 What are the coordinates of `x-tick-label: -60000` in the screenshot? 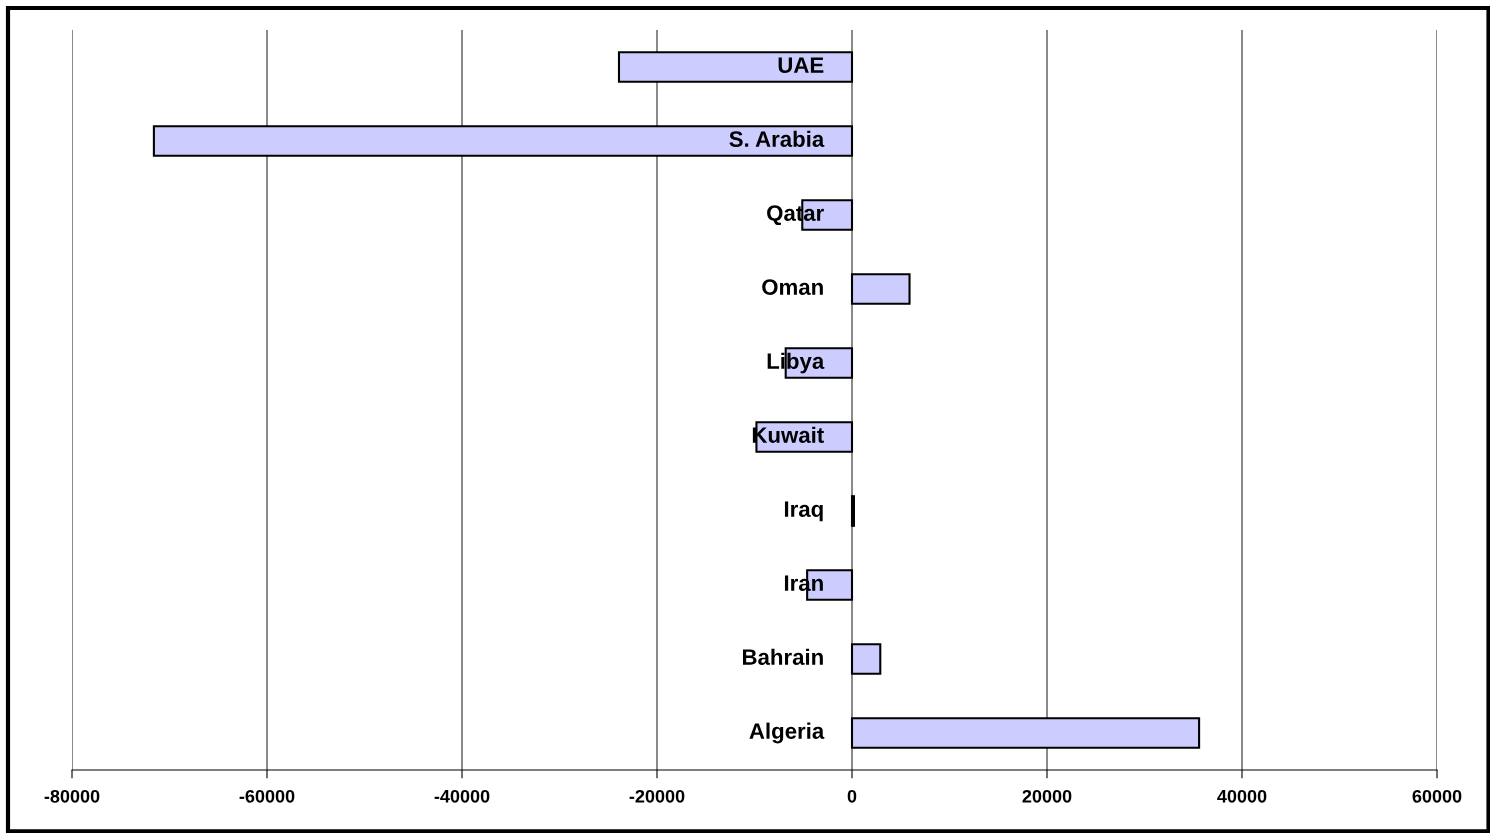 It's located at (267, 796).